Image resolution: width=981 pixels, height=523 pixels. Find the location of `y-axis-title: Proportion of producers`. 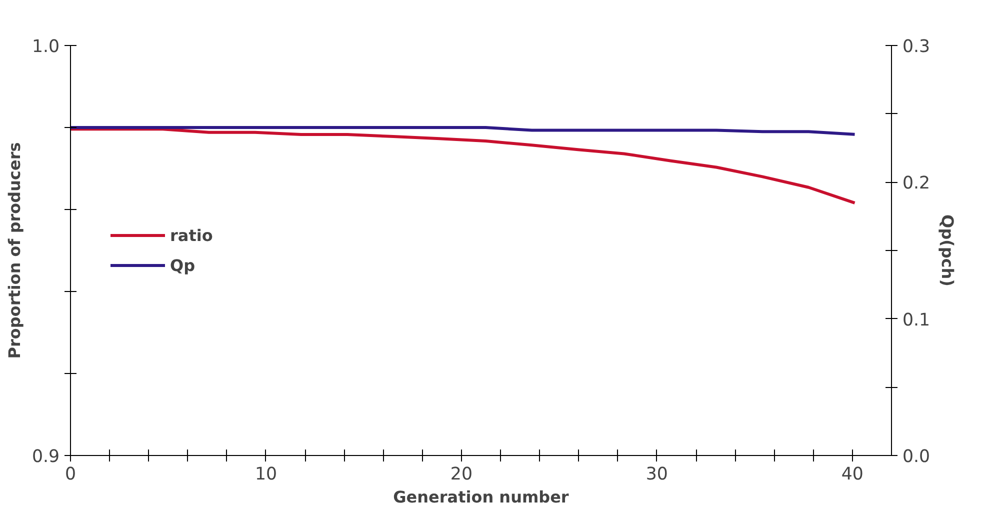

y-axis-title: Proportion of producers is located at coordinates (14, 250).